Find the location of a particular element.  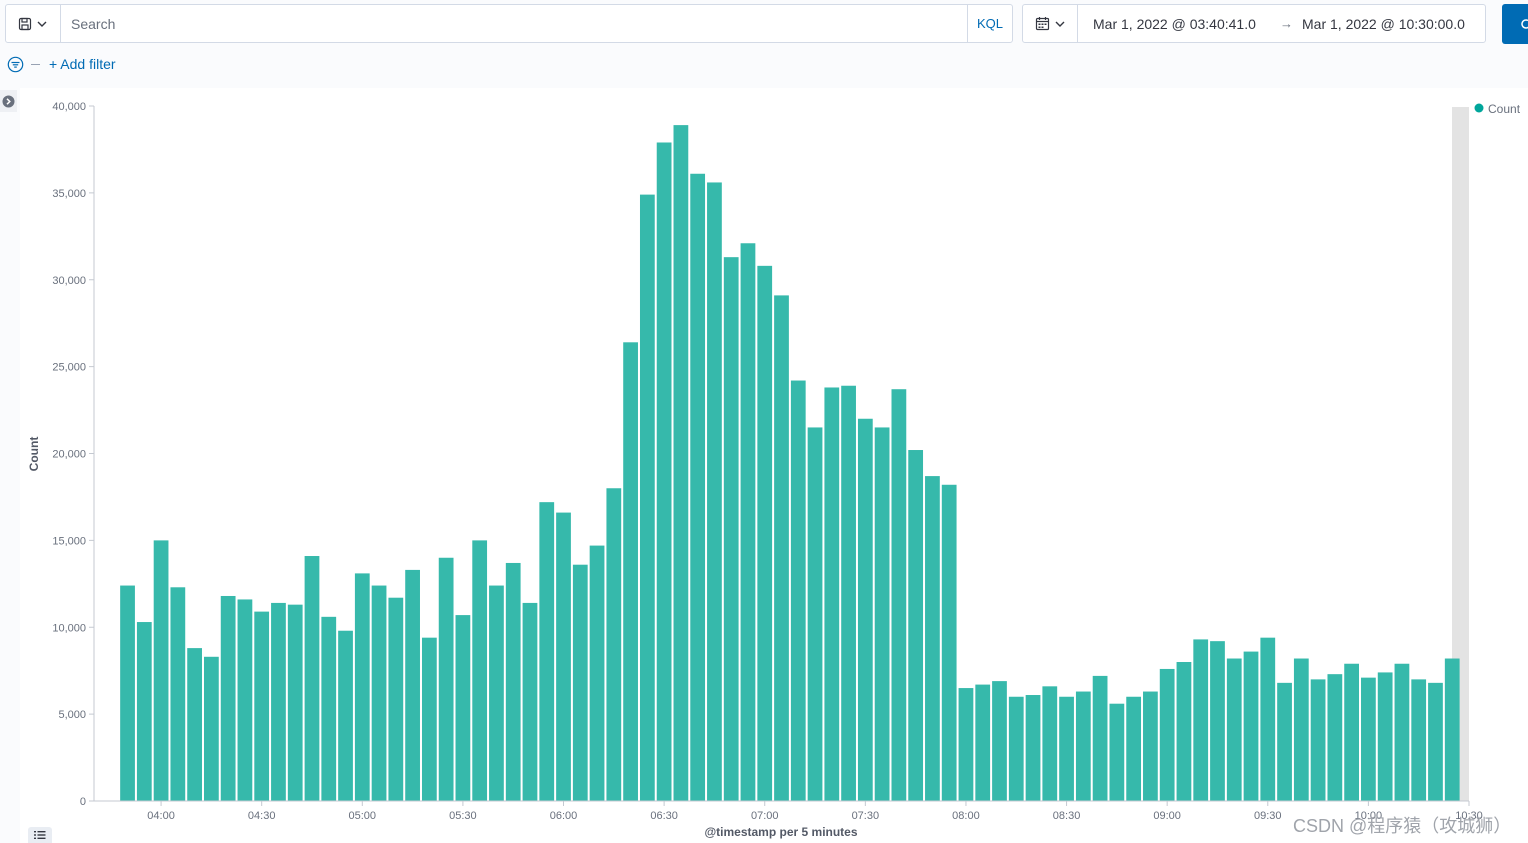

refresh-button is located at coordinates (1515, 24).